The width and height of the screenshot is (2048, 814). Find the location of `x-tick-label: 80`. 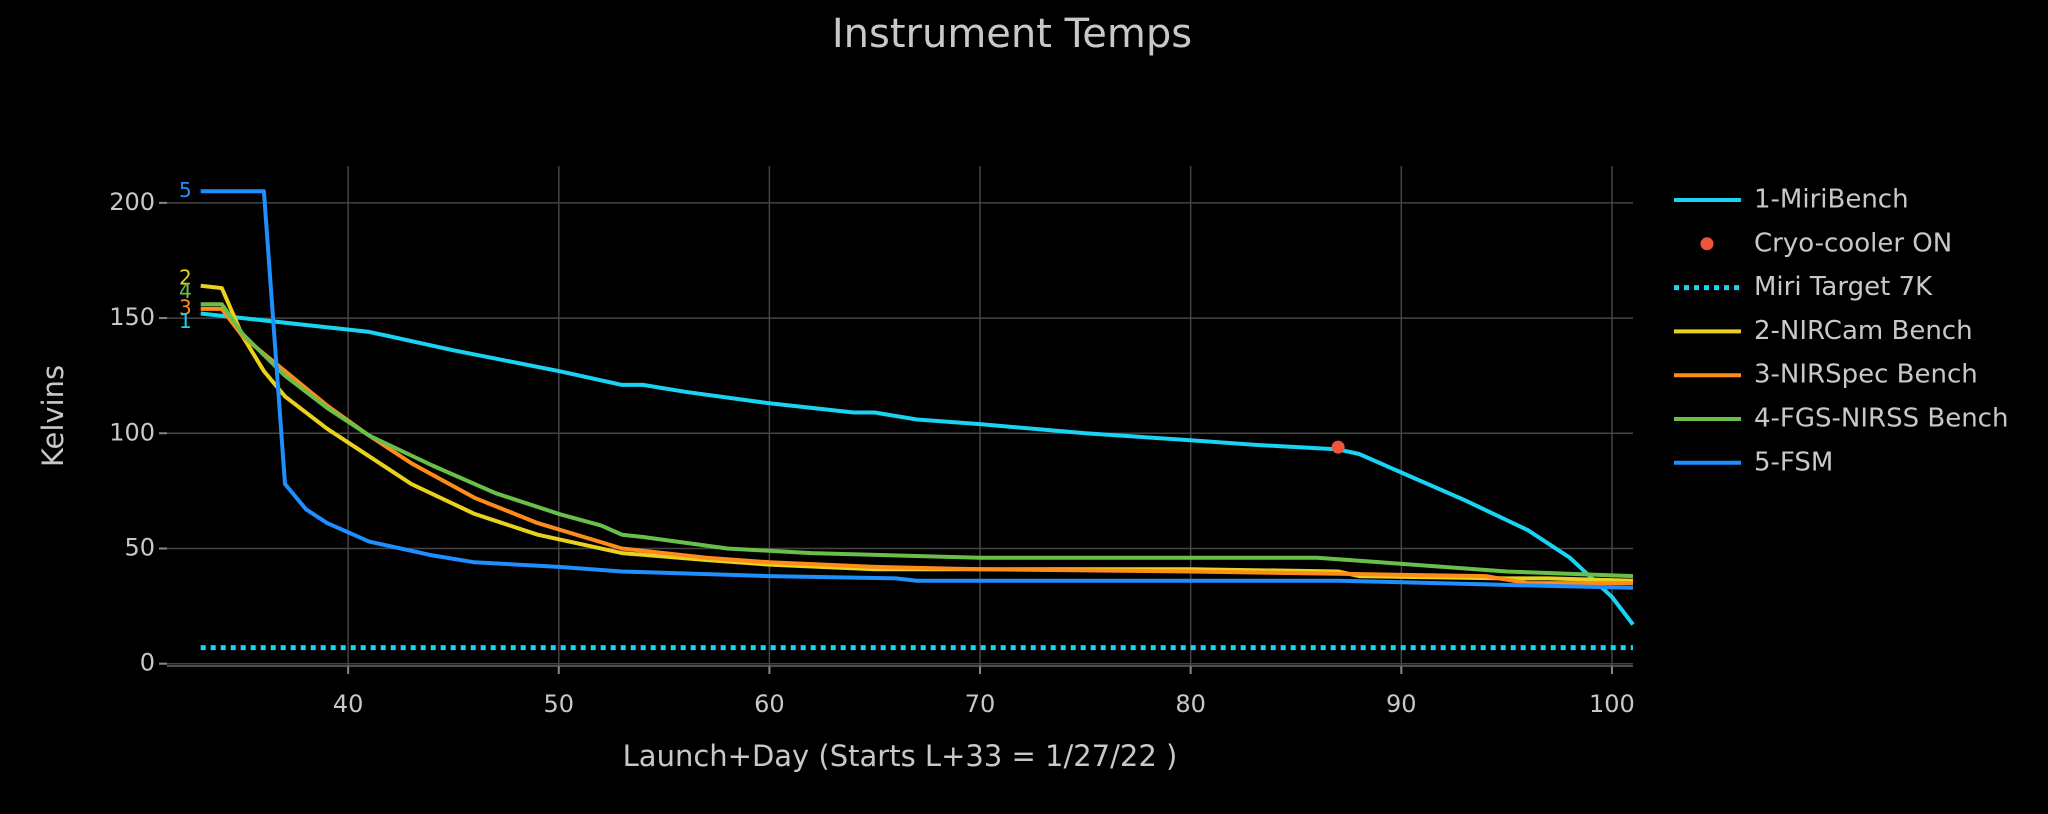

x-tick-label: 80 is located at coordinates (1190, 704).